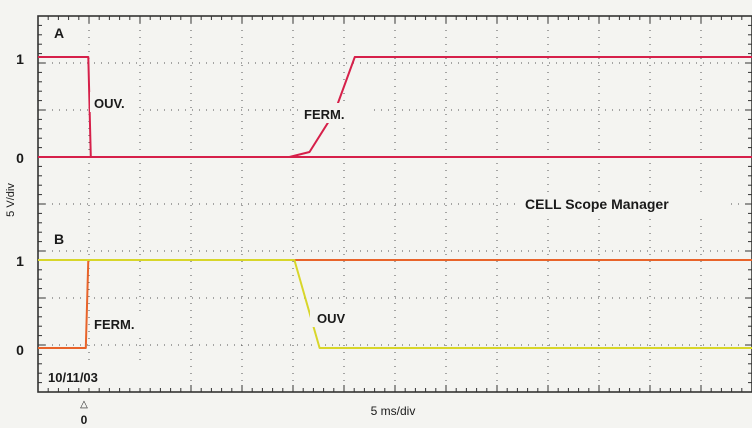  Describe the element at coordinates (84, 420) in the screenshot. I see `x-origin-label: 0` at that location.